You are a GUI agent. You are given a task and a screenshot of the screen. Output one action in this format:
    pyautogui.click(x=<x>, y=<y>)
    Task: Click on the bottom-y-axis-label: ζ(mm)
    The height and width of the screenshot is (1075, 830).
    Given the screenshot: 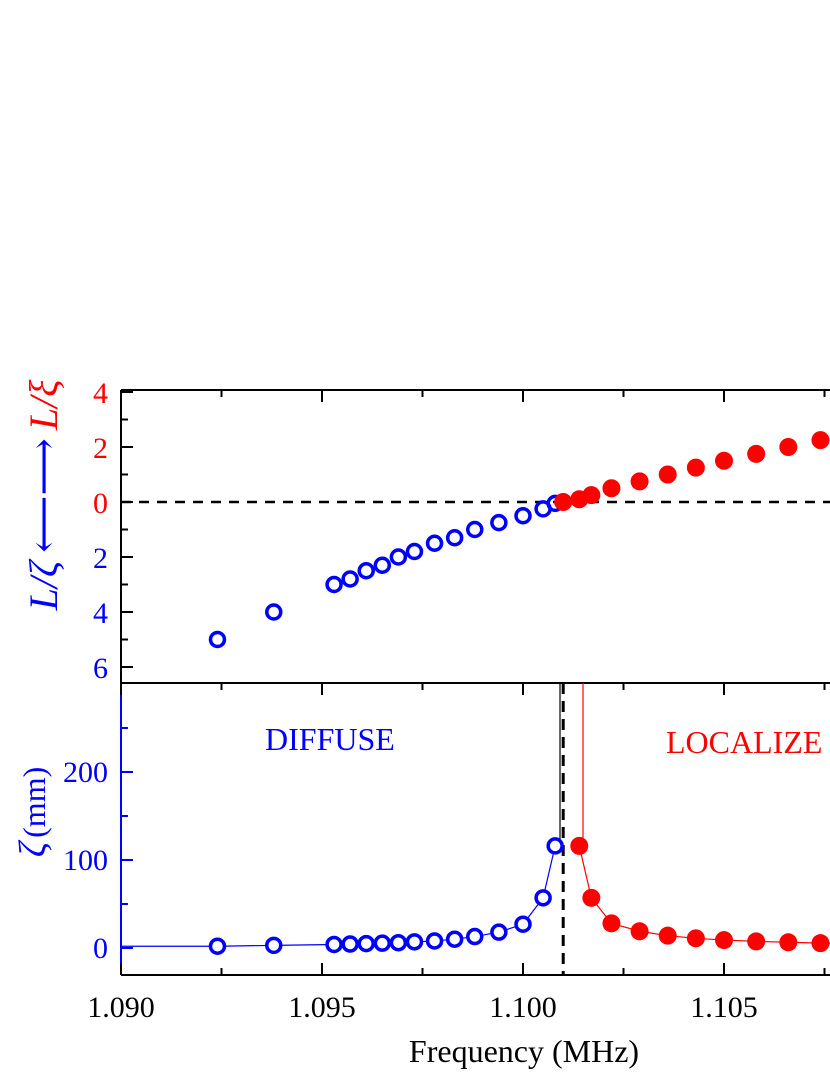 What is the action you would take?
    pyautogui.click(x=33, y=812)
    